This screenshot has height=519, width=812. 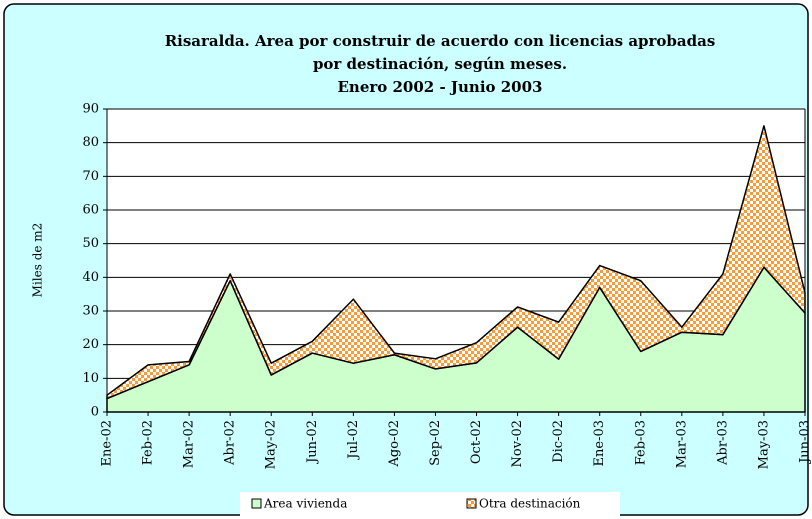 What do you see at coordinates (90, 210) in the screenshot?
I see `y-tick-label: 60` at bounding box center [90, 210].